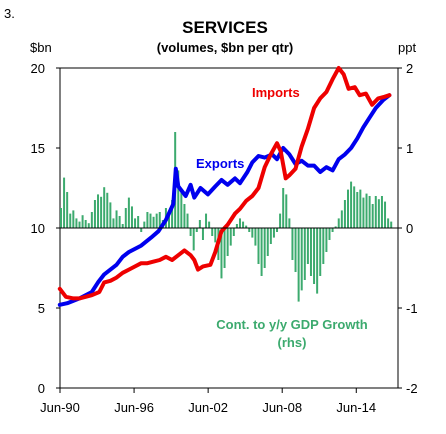 The height and width of the screenshot is (434, 446). What do you see at coordinates (409, 228) in the screenshot?
I see `right-tick-label: 0` at bounding box center [409, 228].